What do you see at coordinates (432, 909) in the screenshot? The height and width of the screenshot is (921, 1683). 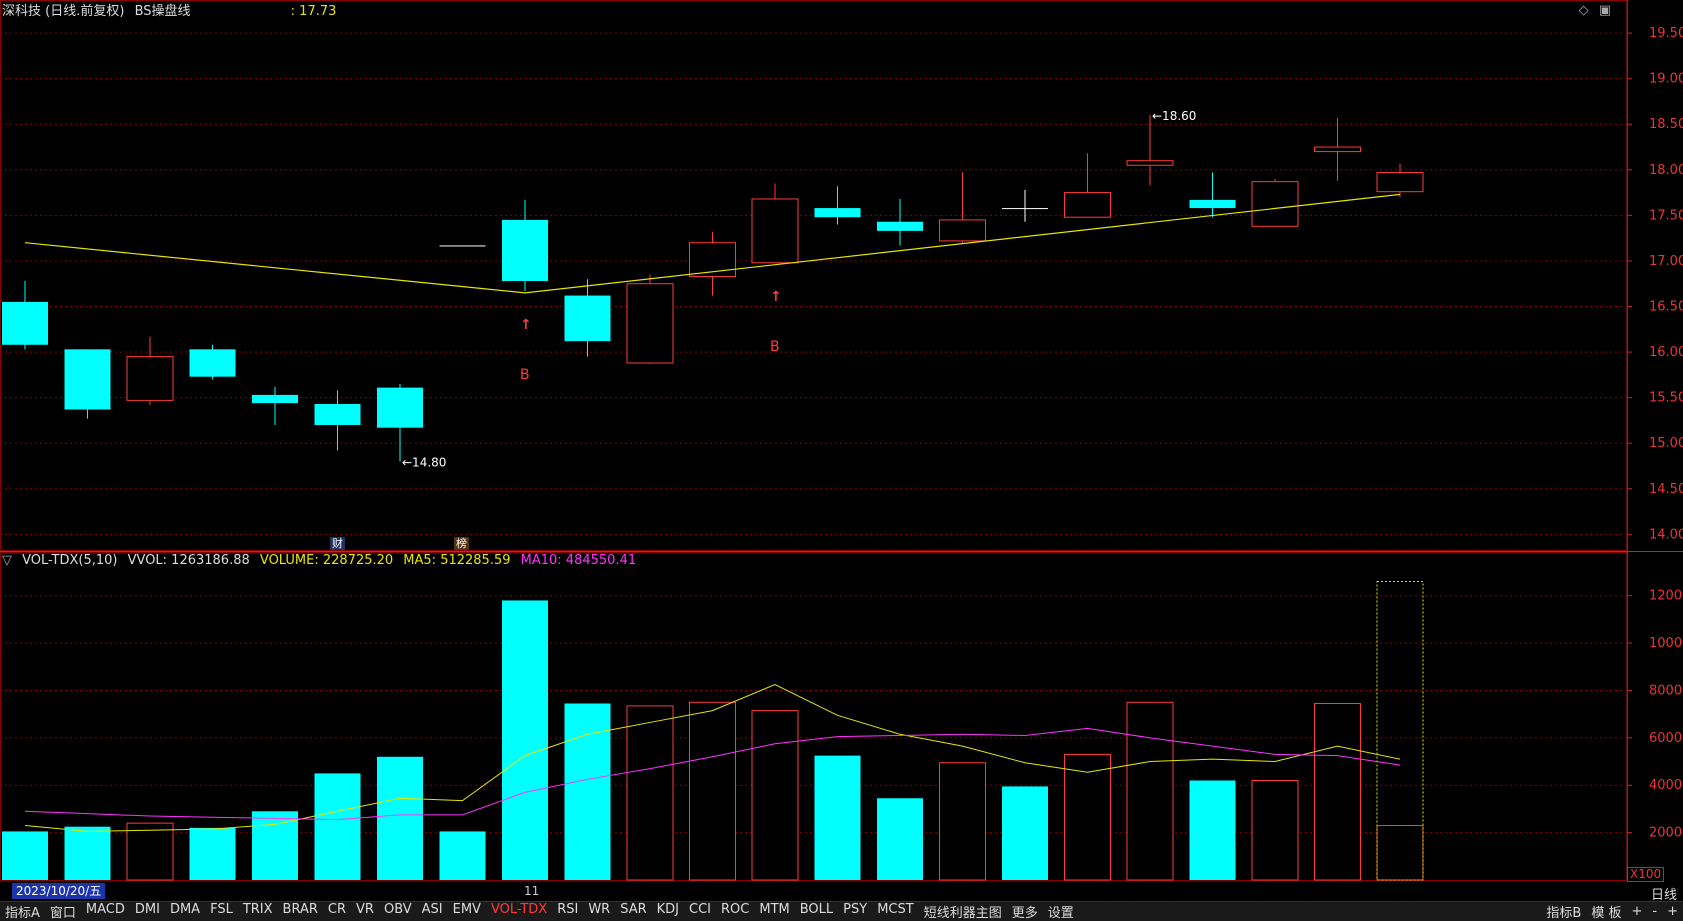 I see `tab-11: ASI` at bounding box center [432, 909].